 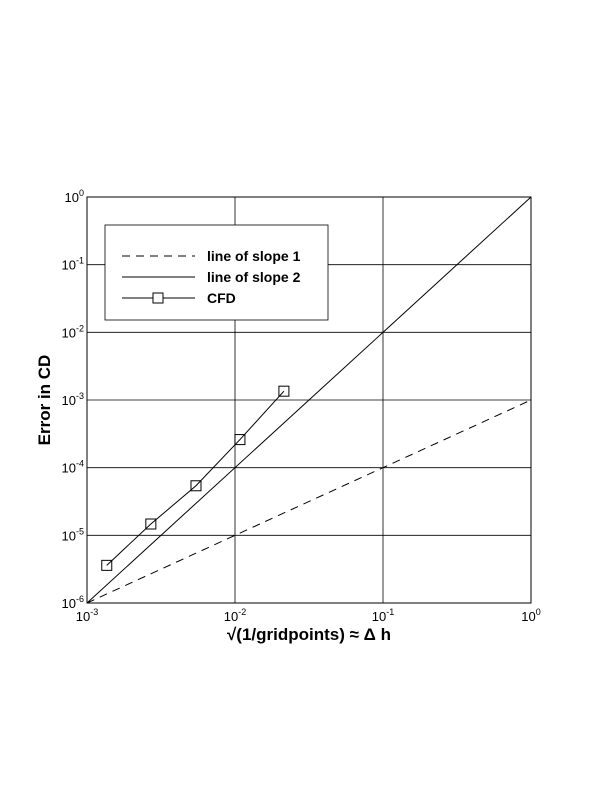 What do you see at coordinates (158, 298) in the screenshot?
I see `legend-marker` at bounding box center [158, 298].